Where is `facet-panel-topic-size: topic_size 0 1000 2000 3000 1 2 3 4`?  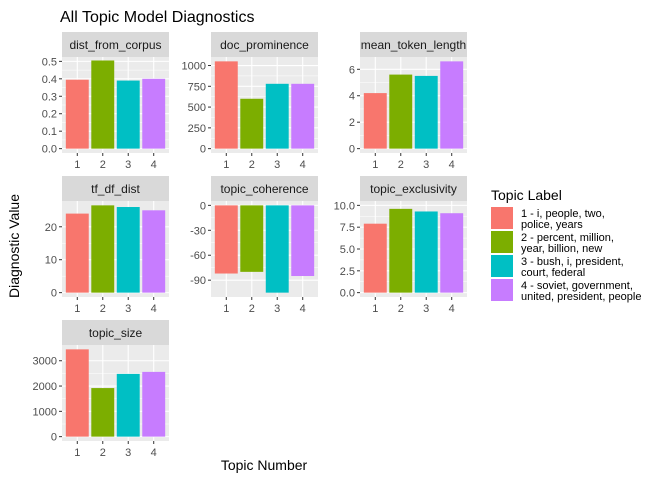 facet-panel-topic-size: topic_size 0 1000 2000 3000 1 2 3 4 is located at coordinates (101, 389).